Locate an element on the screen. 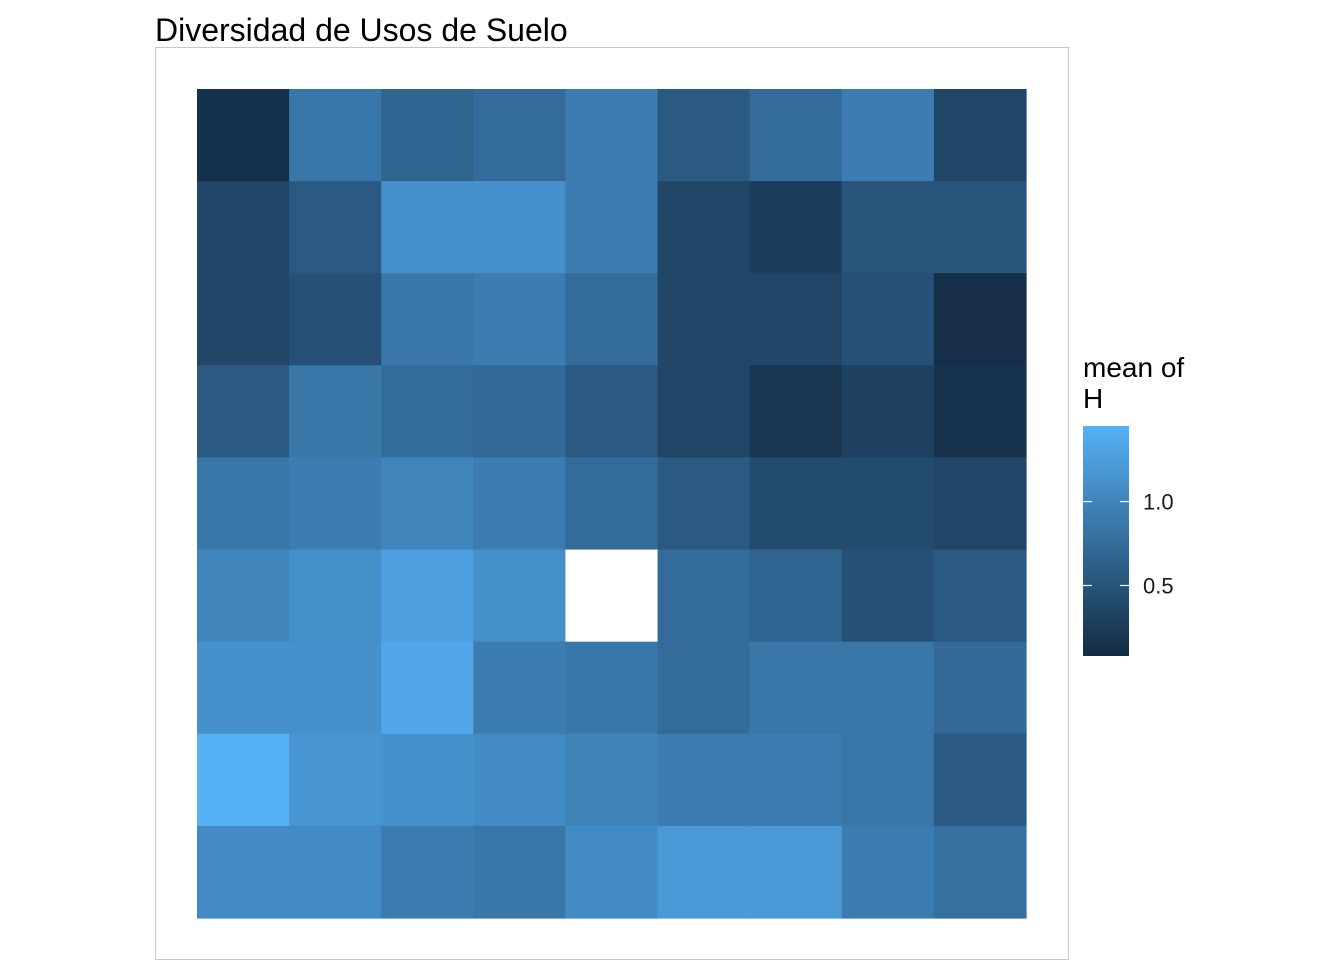 The height and width of the screenshot is (960, 1344). heatmap-cell-r6-c7 is located at coordinates (796, 596).